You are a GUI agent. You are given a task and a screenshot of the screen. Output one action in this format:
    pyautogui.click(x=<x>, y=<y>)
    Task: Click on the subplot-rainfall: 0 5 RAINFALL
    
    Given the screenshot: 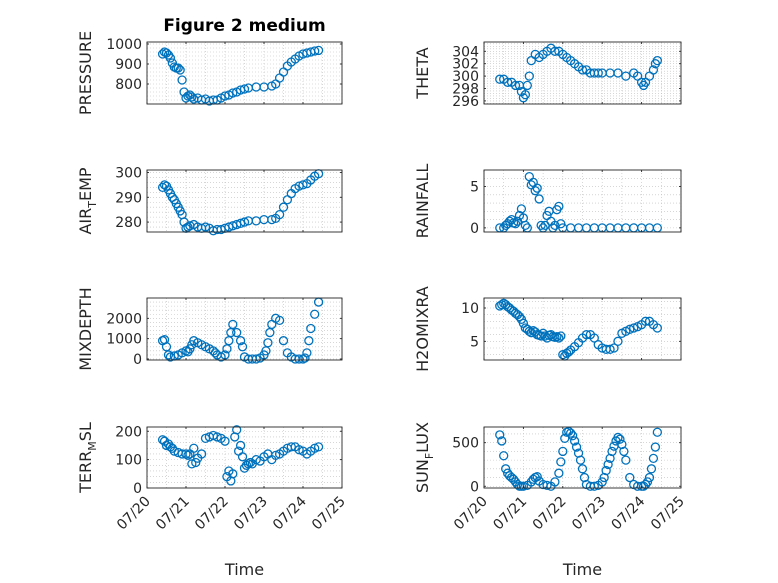 What is the action you would take?
    pyautogui.click(x=547, y=201)
    